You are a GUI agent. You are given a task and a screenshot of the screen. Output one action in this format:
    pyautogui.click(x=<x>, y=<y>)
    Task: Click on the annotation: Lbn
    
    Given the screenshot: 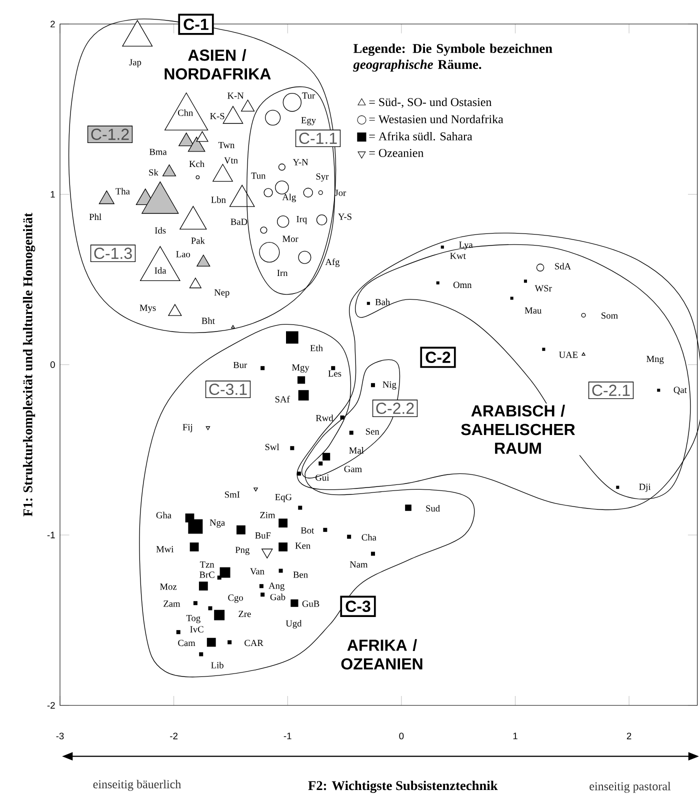 What is the action you would take?
    pyautogui.click(x=218, y=199)
    